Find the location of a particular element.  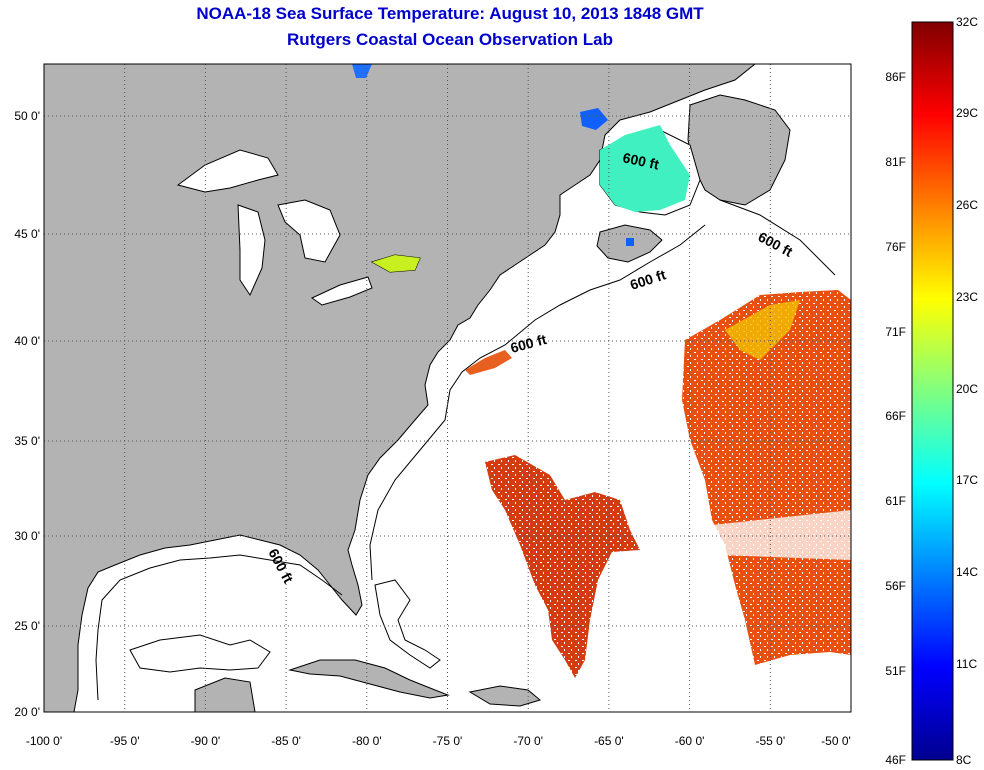

x-tick-label: -50 0' is located at coordinates (836, 741).